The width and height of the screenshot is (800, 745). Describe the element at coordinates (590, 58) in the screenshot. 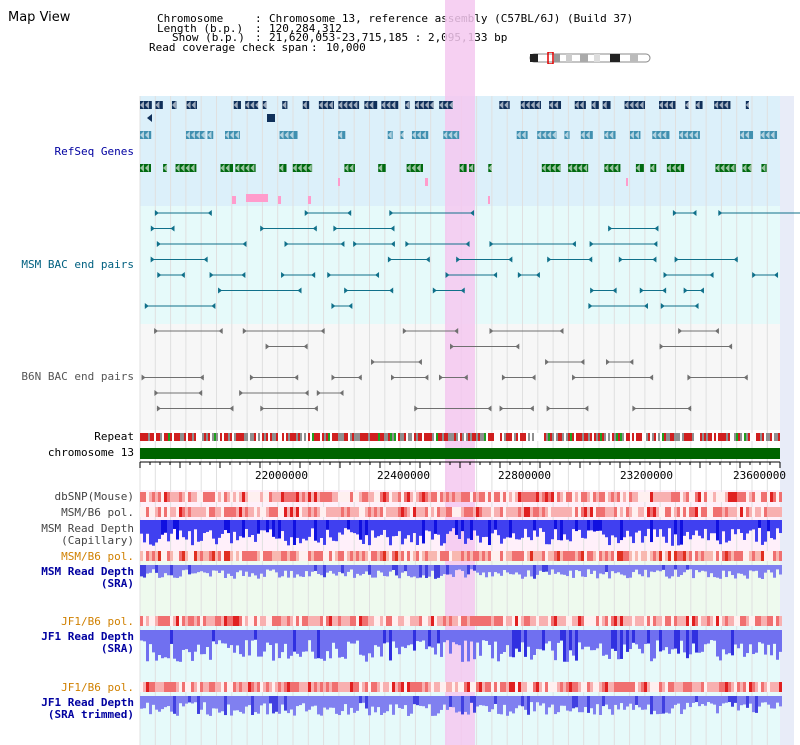

I see `chromosome-ideogram` at that location.